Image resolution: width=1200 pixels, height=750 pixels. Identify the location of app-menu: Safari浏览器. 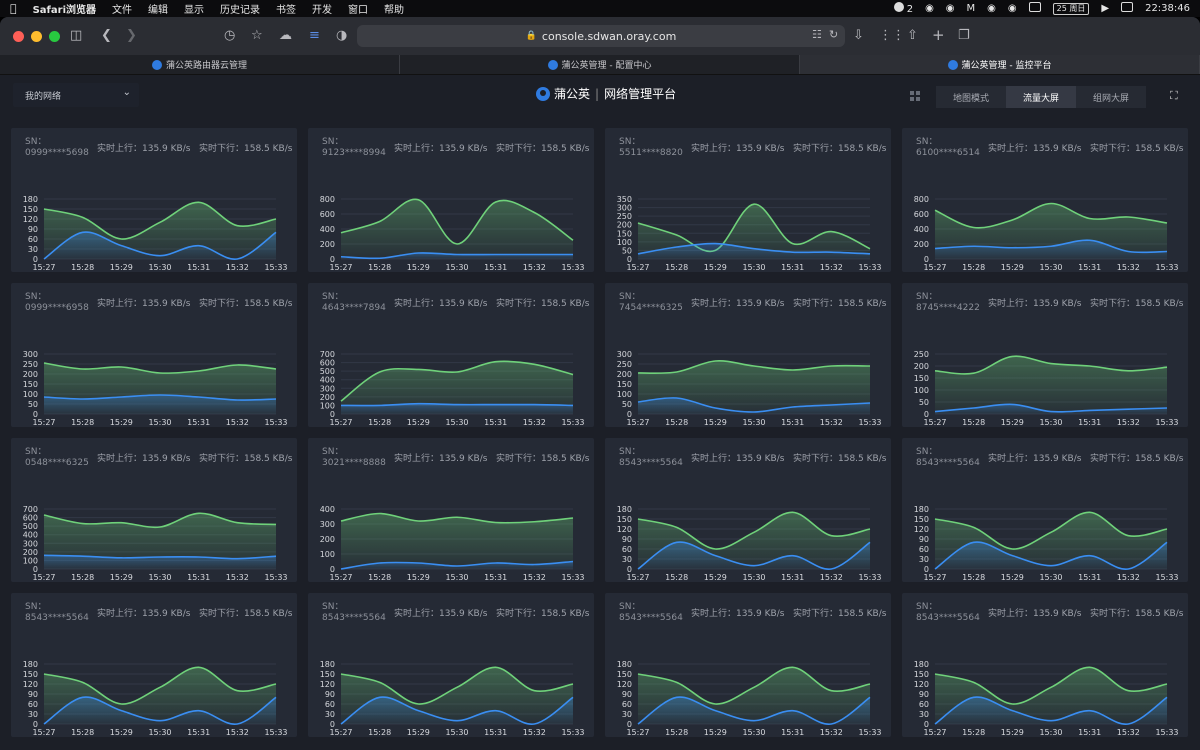
(61, 10).